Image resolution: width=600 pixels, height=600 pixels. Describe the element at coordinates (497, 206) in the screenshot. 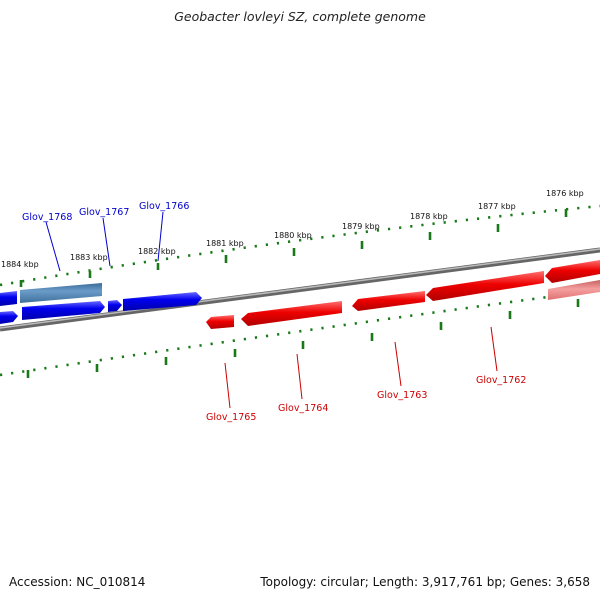

I see `tick-label: 1877 kbp` at that location.